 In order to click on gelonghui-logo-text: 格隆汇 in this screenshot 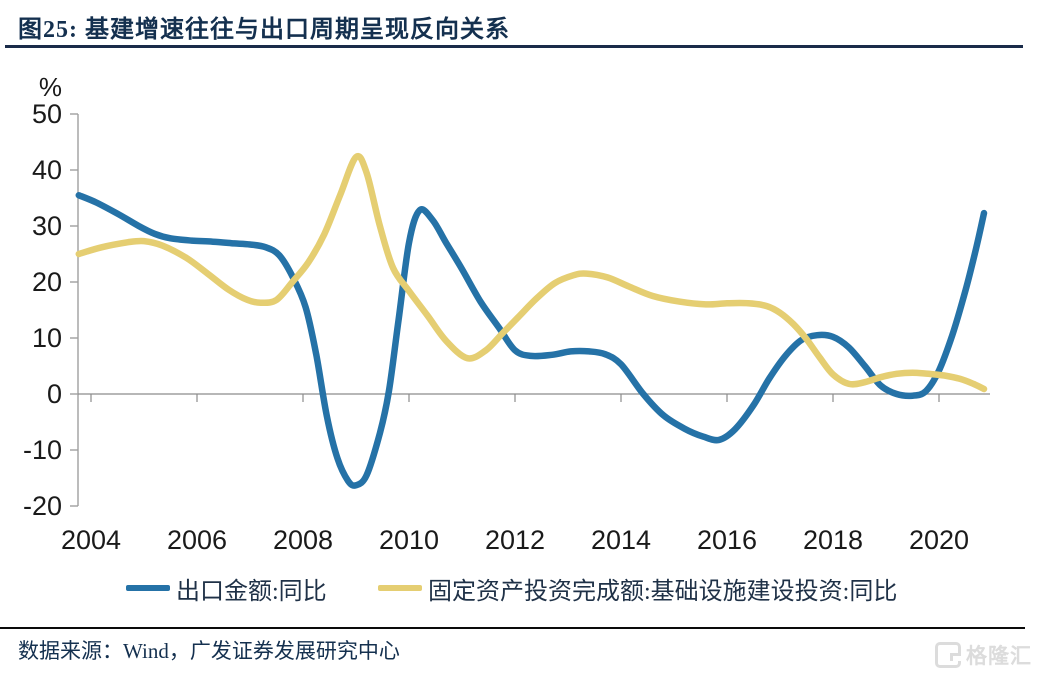, I will do `click(999, 656)`.